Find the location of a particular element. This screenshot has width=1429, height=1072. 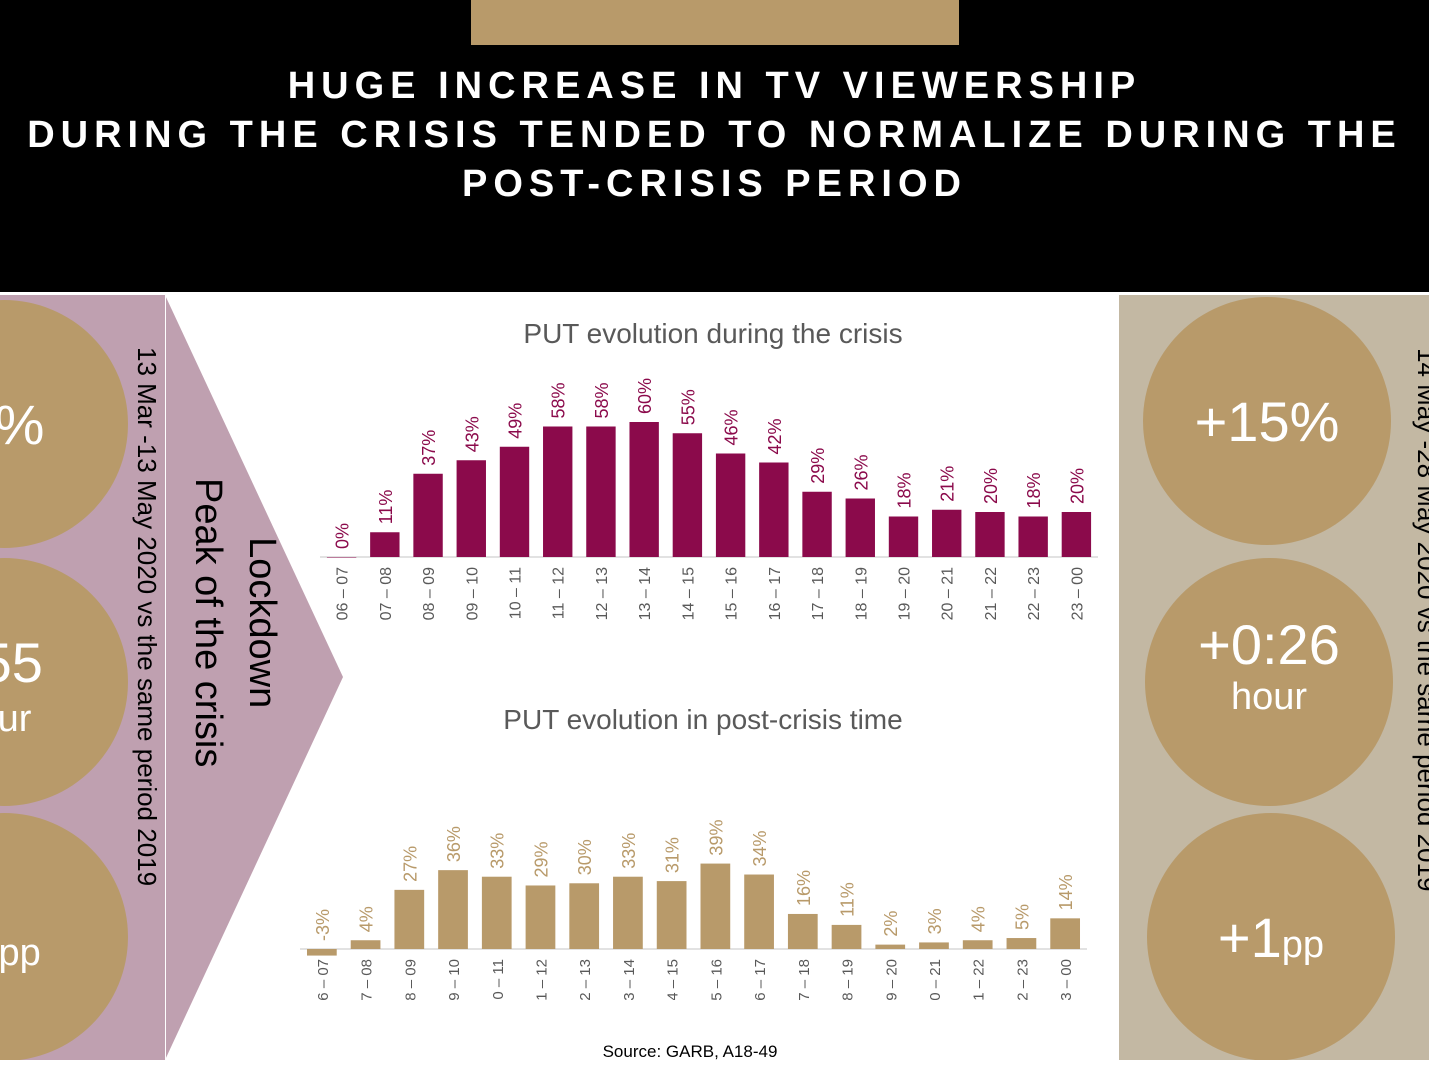

chart-1-tick-label-13: 19 – 20 is located at coordinates (905, 593).